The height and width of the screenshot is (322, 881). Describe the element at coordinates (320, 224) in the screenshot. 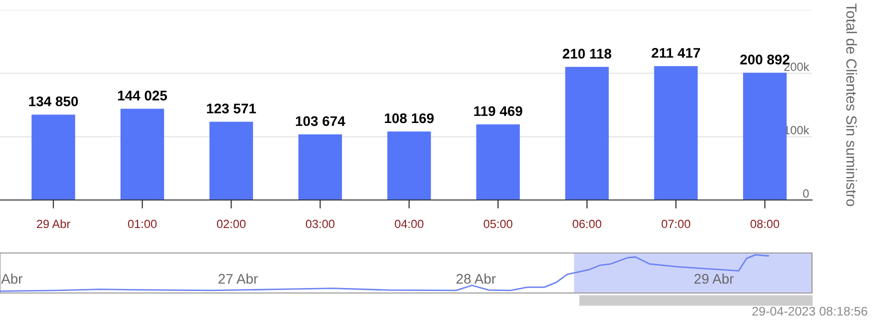

I see `x-tick-label: 03:00` at that location.